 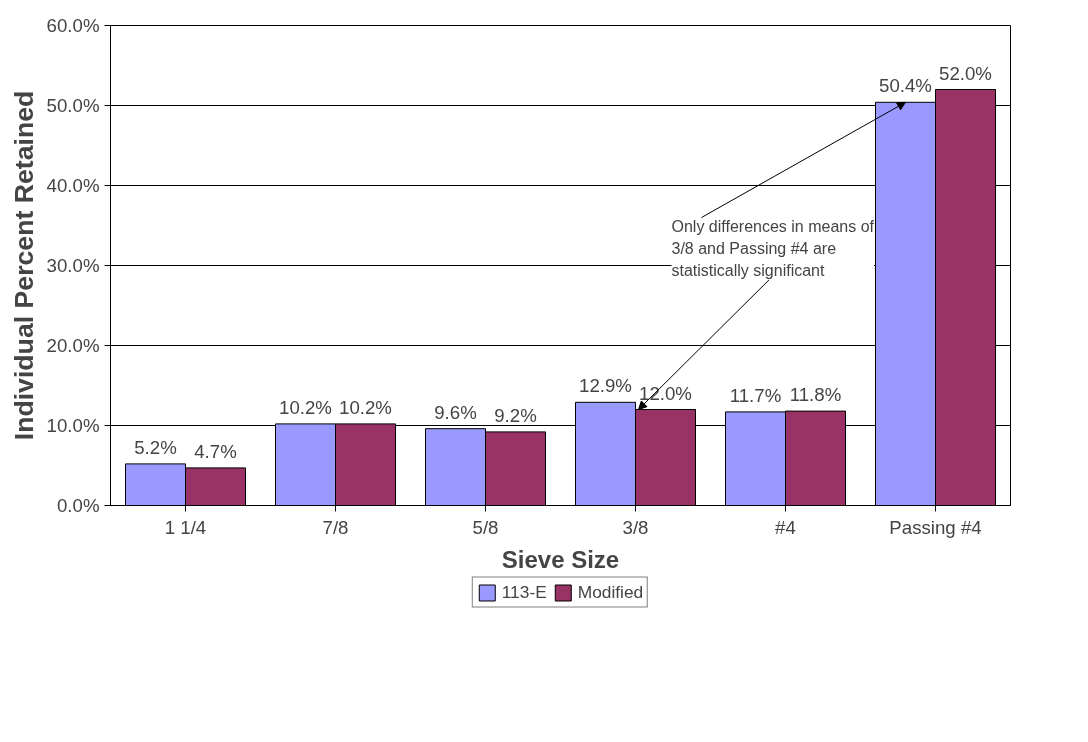 What do you see at coordinates (73, 25) in the screenshot?
I see `y-tick-label: 60.0%` at bounding box center [73, 25].